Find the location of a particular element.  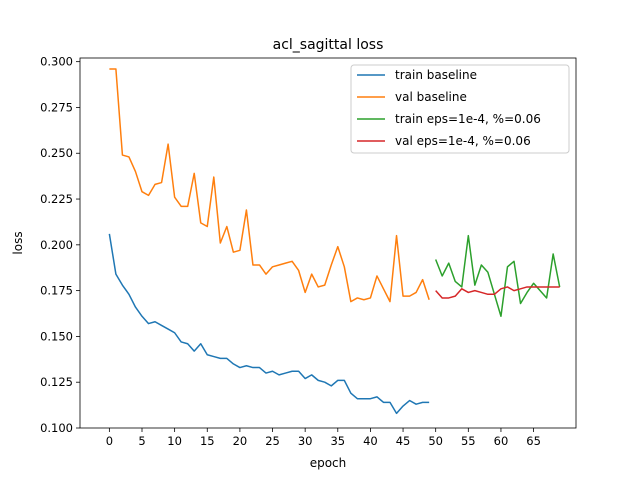

legend-label-3: train eps=1e-4, %=0.06 is located at coordinates (468, 119).